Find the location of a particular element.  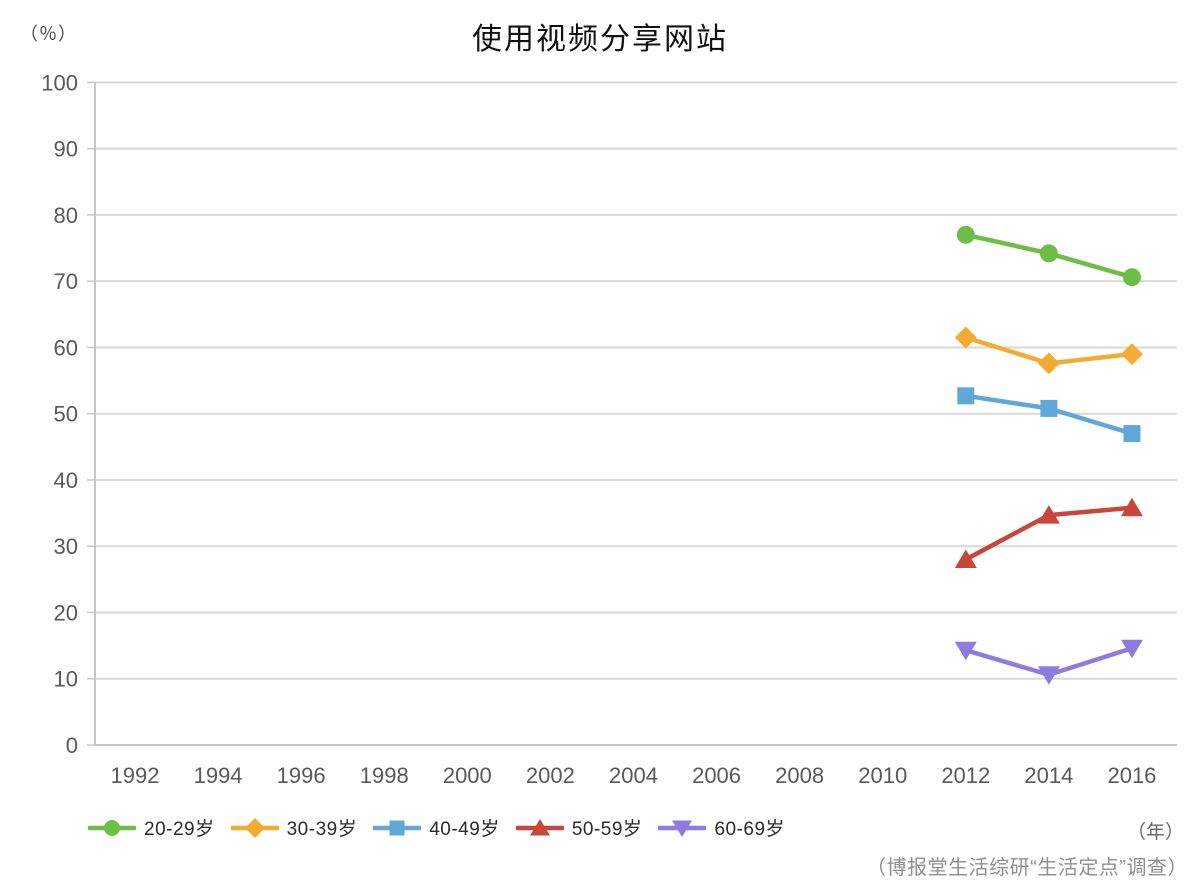

source-note: （博报堂生活综研“生活定点”调查） is located at coordinates (1027, 868).